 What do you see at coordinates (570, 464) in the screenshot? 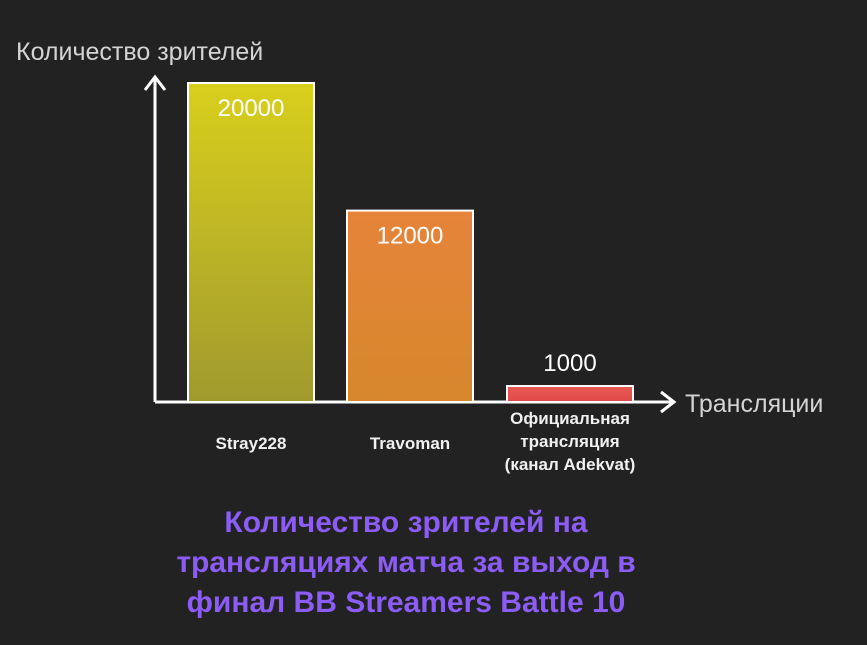
I see `category-label-2-line-2: (канал Adekvat)` at bounding box center [570, 464].